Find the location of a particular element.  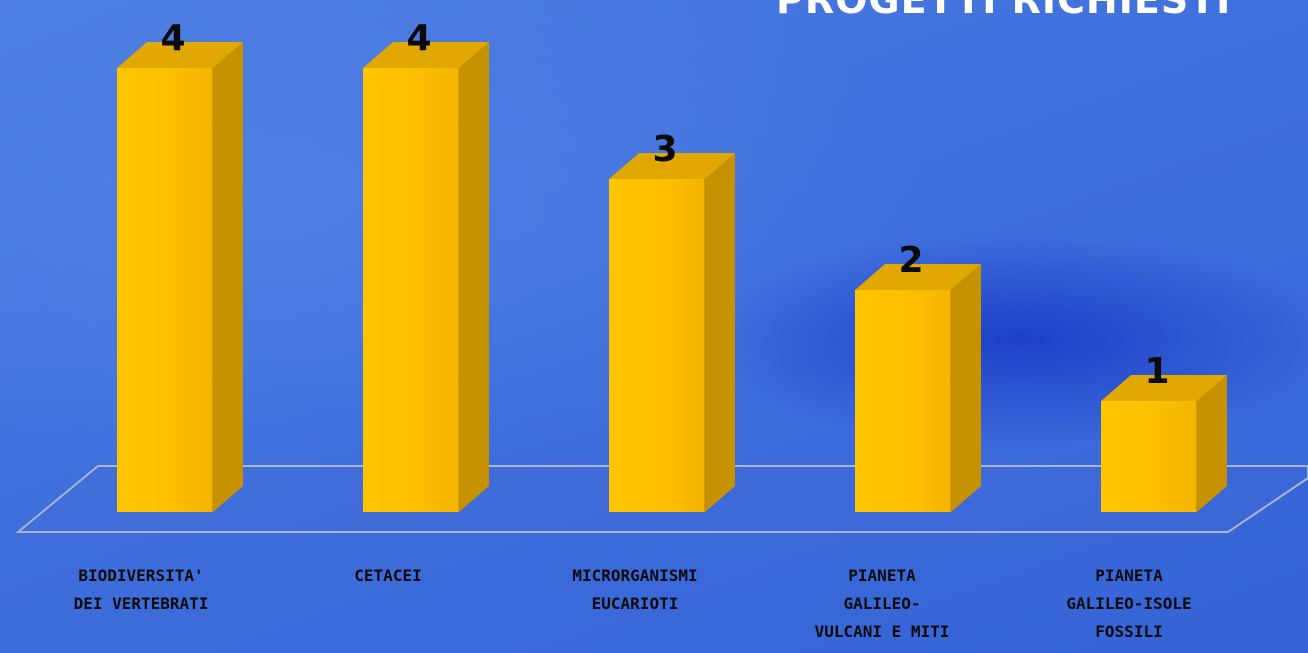

category-label: PIANETA GALILEO-ISOLE FOSSILI is located at coordinates (1129, 604).